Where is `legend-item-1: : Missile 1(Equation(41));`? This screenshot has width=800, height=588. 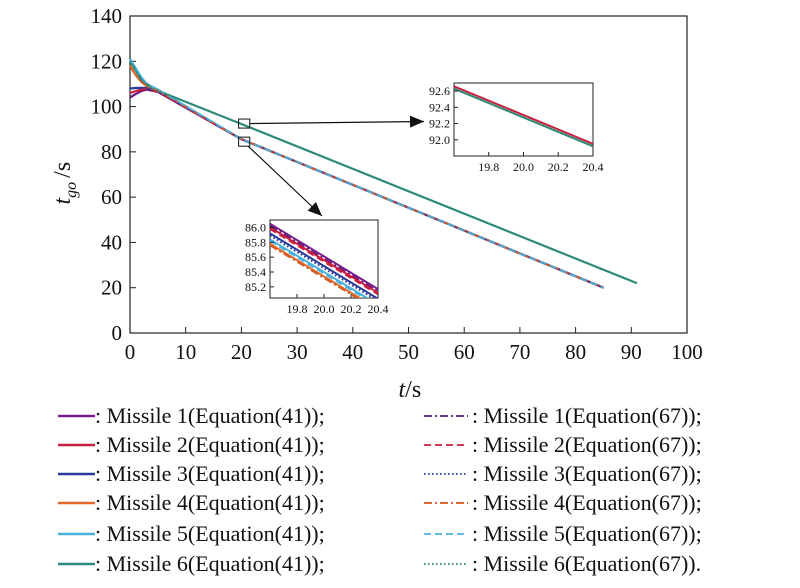 legend-item-1: : Missile 1(Equation(41)); is located at coordinates (191, 415).